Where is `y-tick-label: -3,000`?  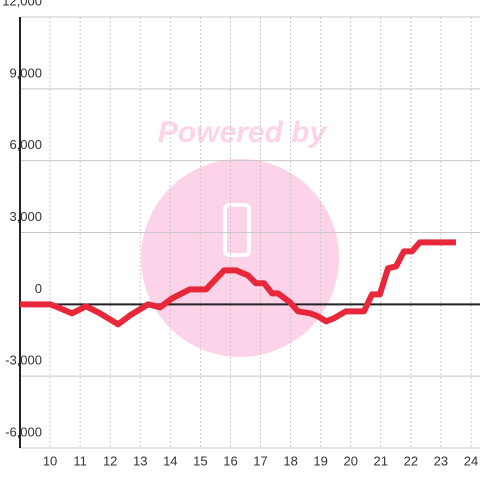 y-tick-label: -3,000 is located at coordinates (23, 360).